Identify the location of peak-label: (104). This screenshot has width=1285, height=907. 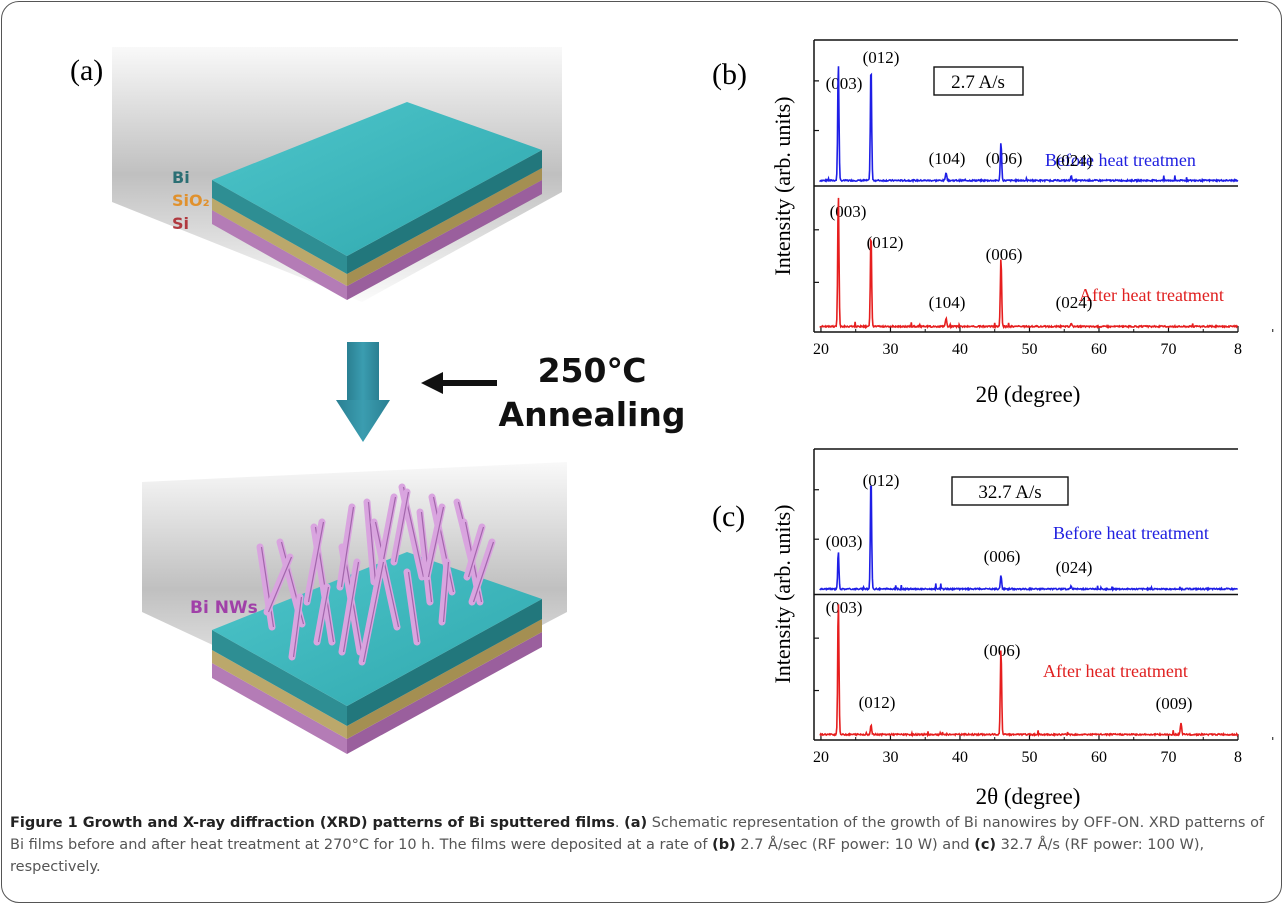
(947, 302).